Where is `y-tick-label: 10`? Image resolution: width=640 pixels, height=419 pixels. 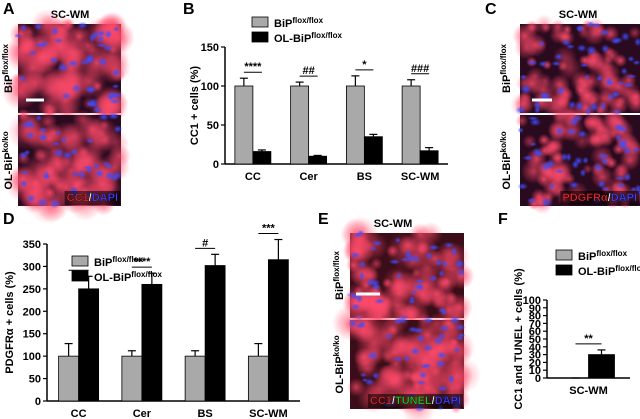
y-tick-label: 10 is located at coordinates (535, 371).